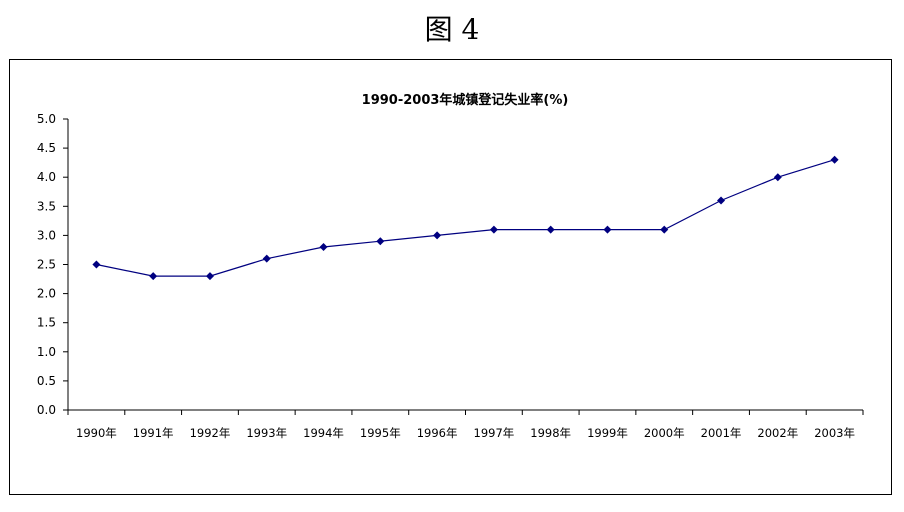  Describe the element at coordinates (834, 433) in the screenshot. I see `x-tick-label: 2003年` at that location.